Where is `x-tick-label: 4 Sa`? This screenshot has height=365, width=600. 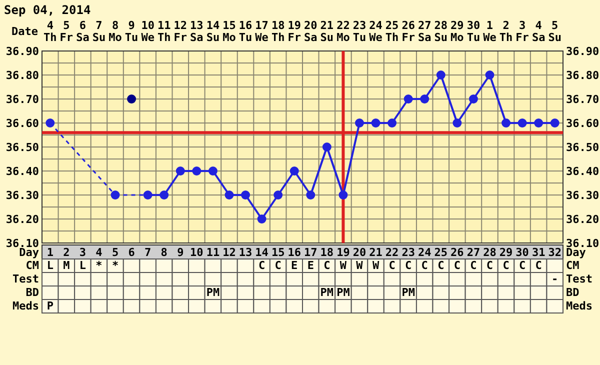
x-tick-label: 4 Sa is located at coordinates (539, 31).